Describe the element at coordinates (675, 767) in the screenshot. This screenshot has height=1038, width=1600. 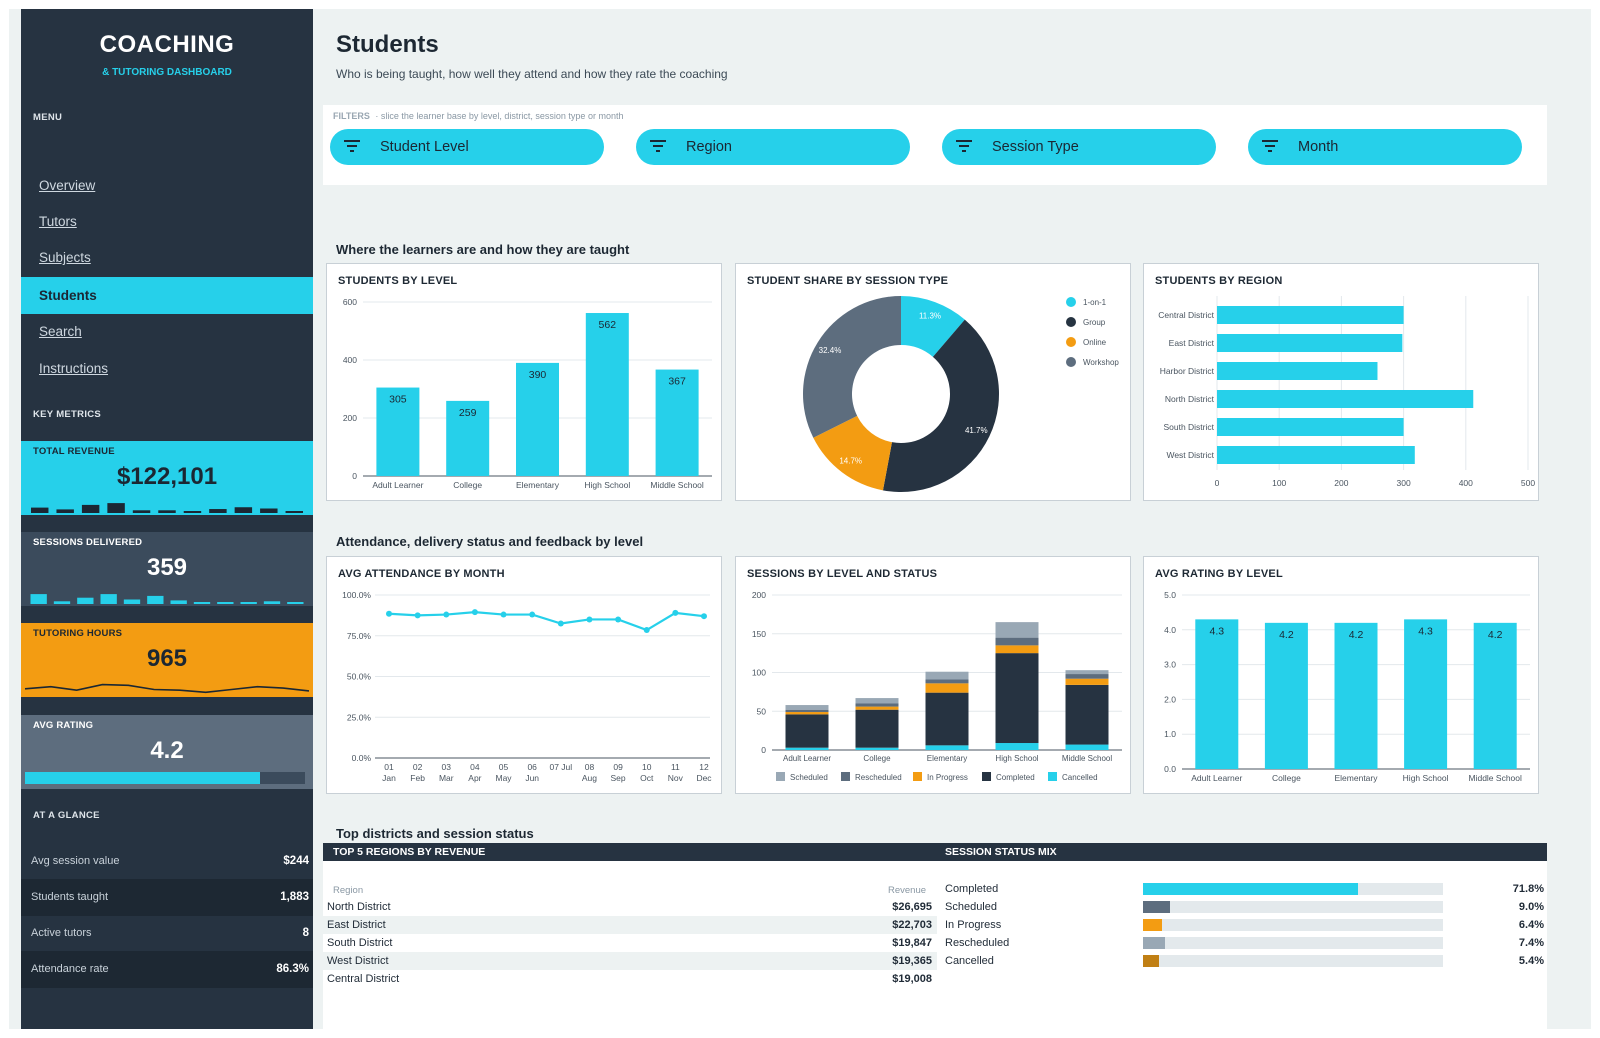
I see `x-tick-label: 11` at that location.